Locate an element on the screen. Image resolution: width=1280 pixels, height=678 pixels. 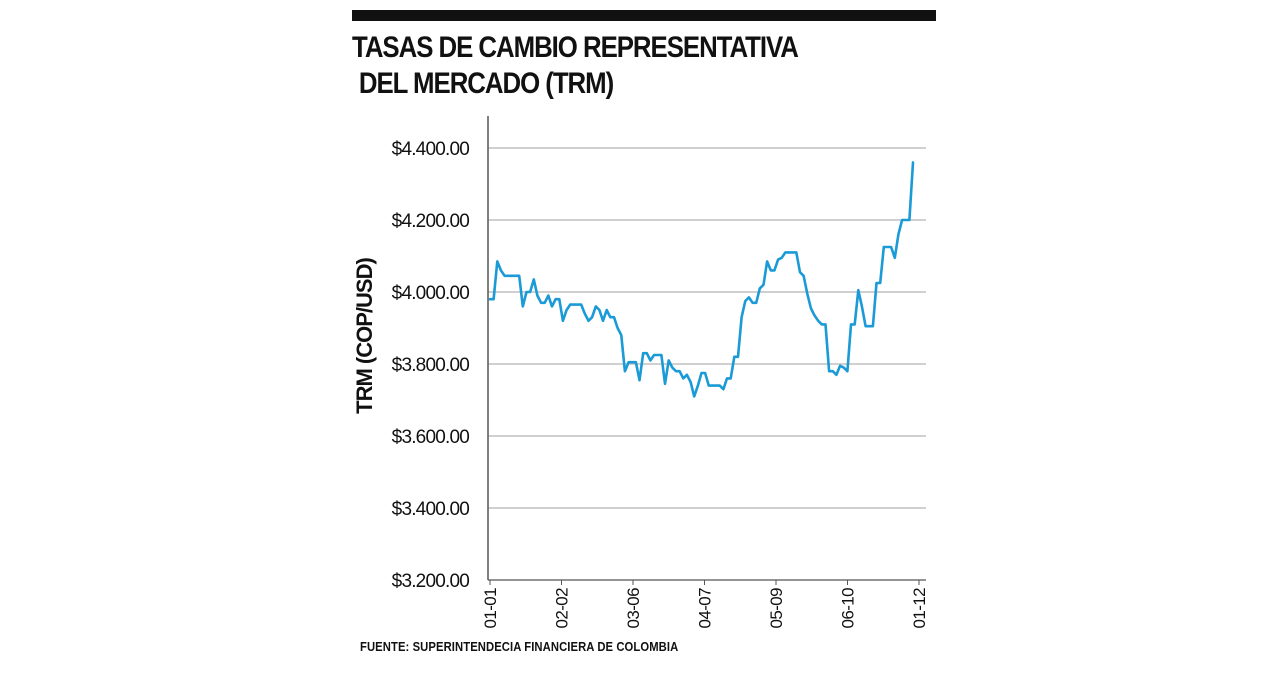
y-tick-label: $3.200.00 is located at coordinates (431, 581).